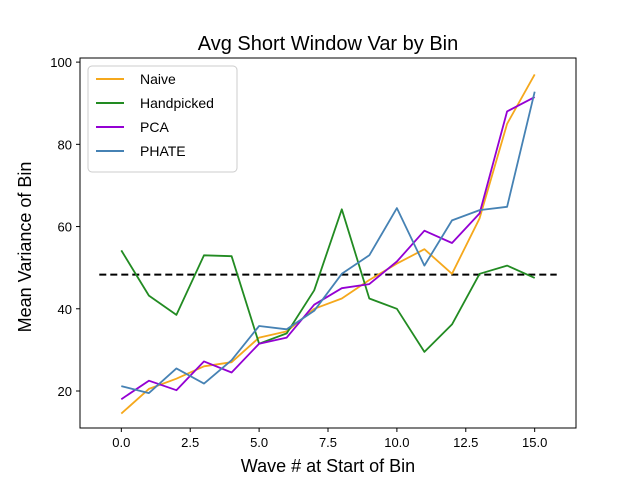 The image size is (640, 480). I want to click on y-tick-label: 80, so click(65, 144).